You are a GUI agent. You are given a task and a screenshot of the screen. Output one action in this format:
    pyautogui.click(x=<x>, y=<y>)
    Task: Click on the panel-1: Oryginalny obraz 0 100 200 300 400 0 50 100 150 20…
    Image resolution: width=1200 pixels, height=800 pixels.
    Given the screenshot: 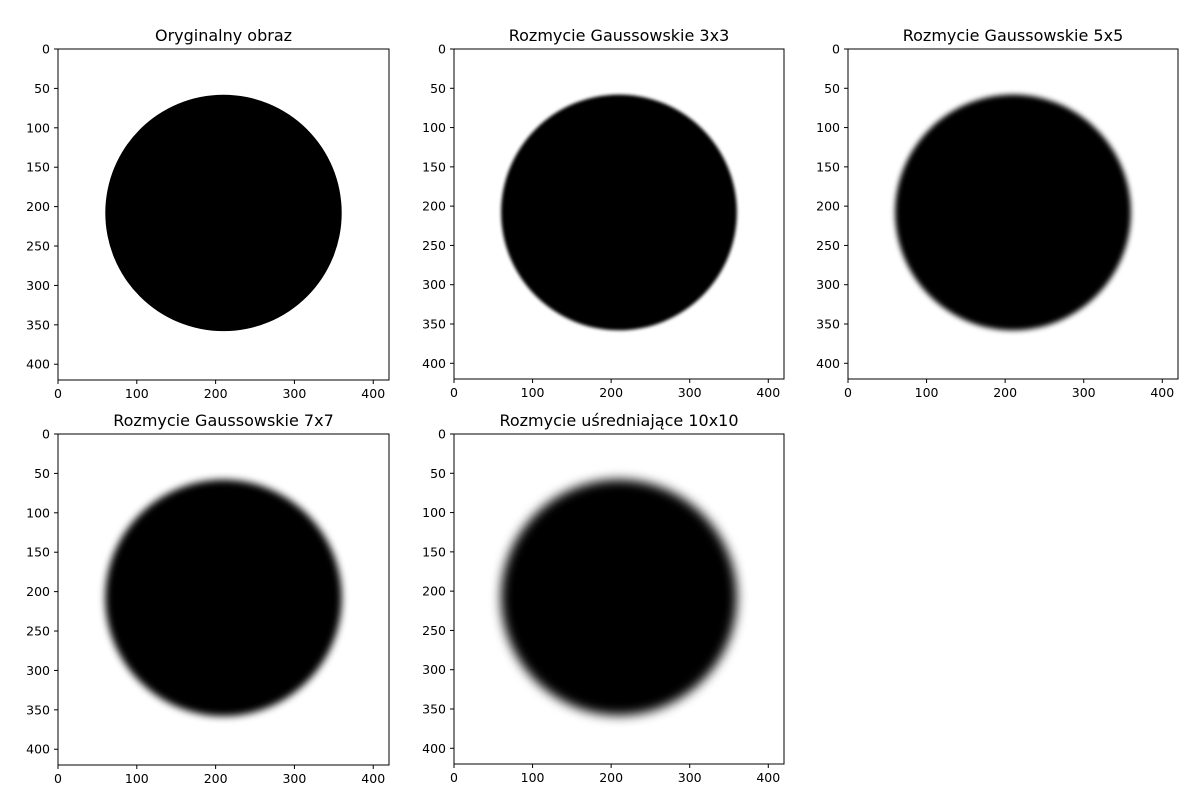 What is the action you would take?
    pyautogui.click(x=208, y=213)
    